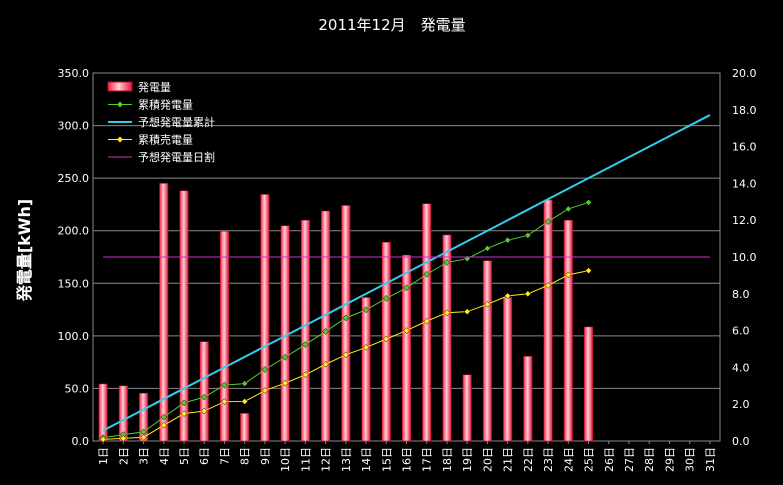 This screenshot has height=485, width=783. What do you see at coordinates (744, 183) in the screenshot?
I see `y2-tick-label: 14.0` at bounding box center [744, 183].